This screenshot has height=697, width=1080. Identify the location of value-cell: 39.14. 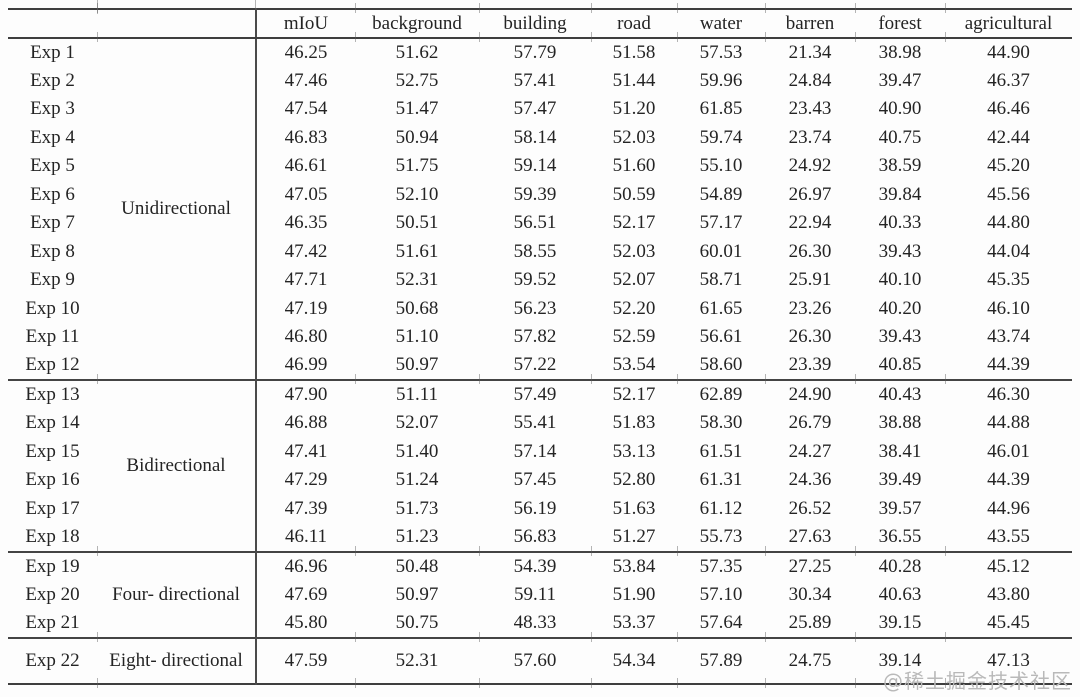
(900, 660).